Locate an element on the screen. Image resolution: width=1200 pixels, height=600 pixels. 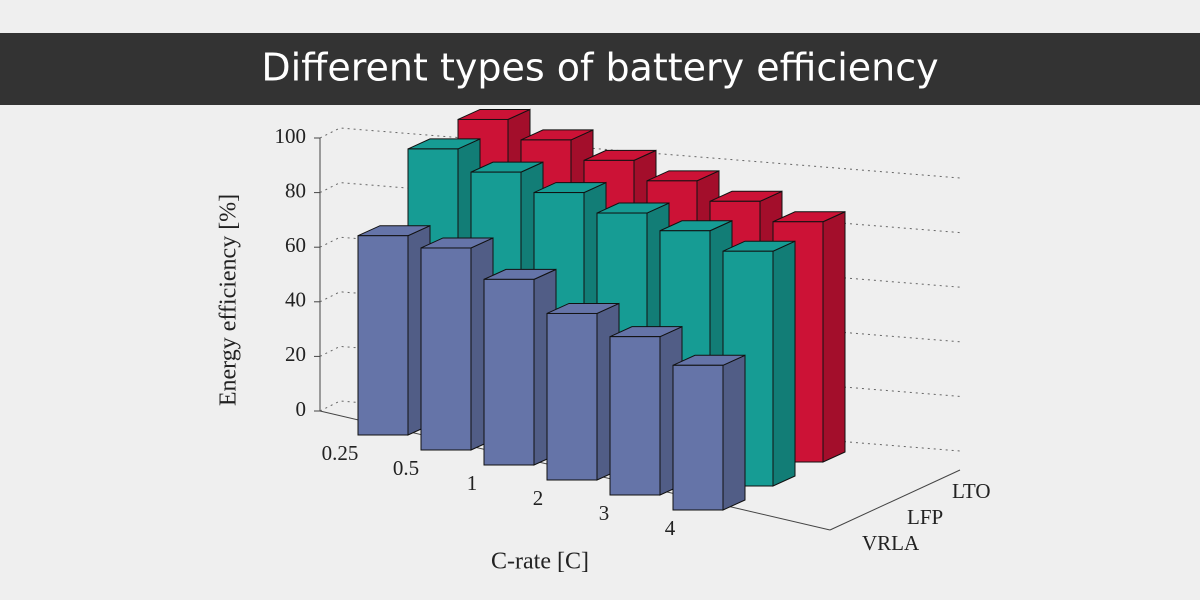
y-tick-label: 60 is located at coordinates (295, 245).